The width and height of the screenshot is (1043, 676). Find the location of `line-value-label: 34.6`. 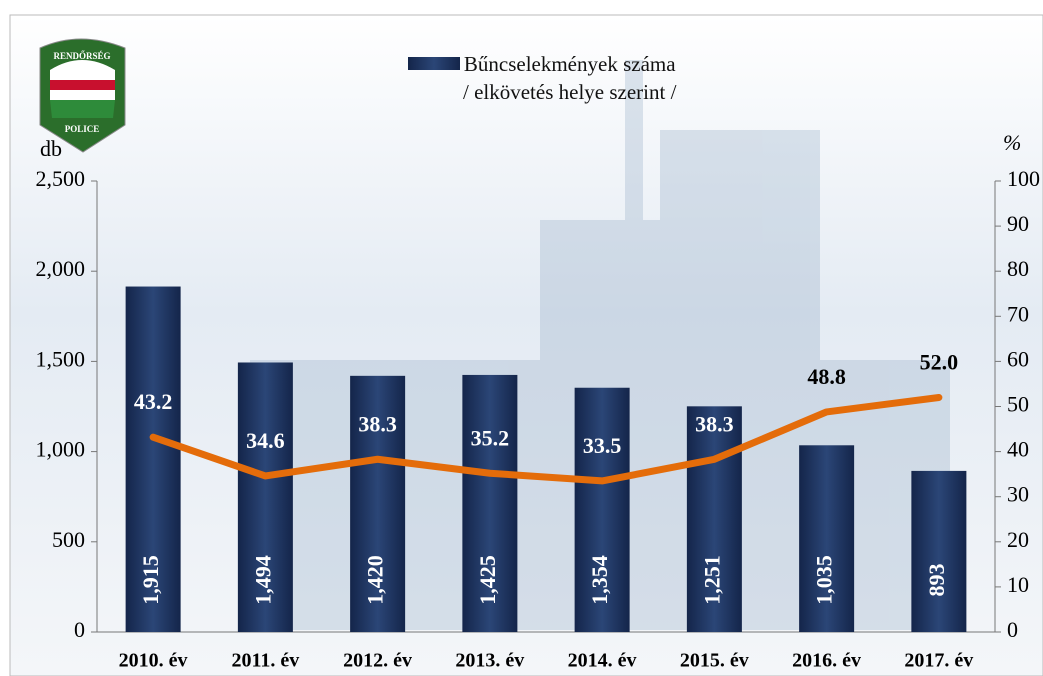

line-value-label: 34.6 is located at coordinates (265, 440).